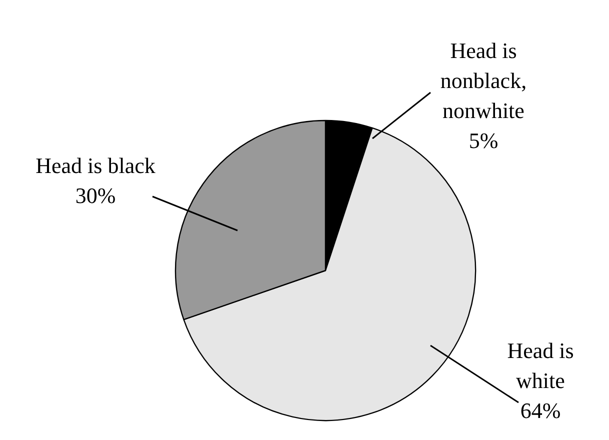 This screenshot has width=609, height=440. I want to click on slice-label: Head is white, so click(540, 365).